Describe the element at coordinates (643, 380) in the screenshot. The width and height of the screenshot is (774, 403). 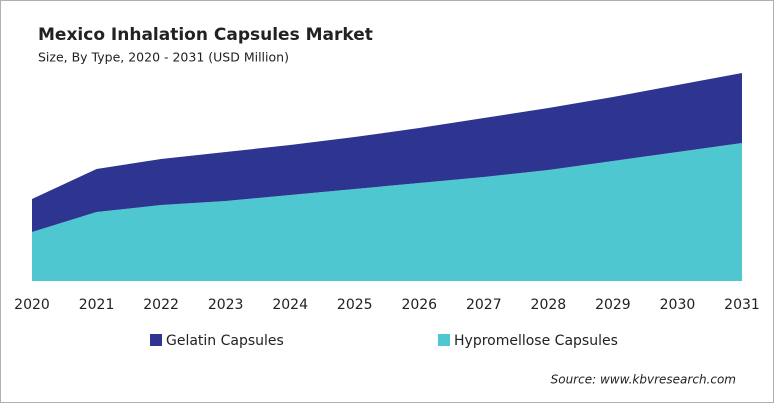
I see `source: Source: www.kbvresearch.com` at that location.